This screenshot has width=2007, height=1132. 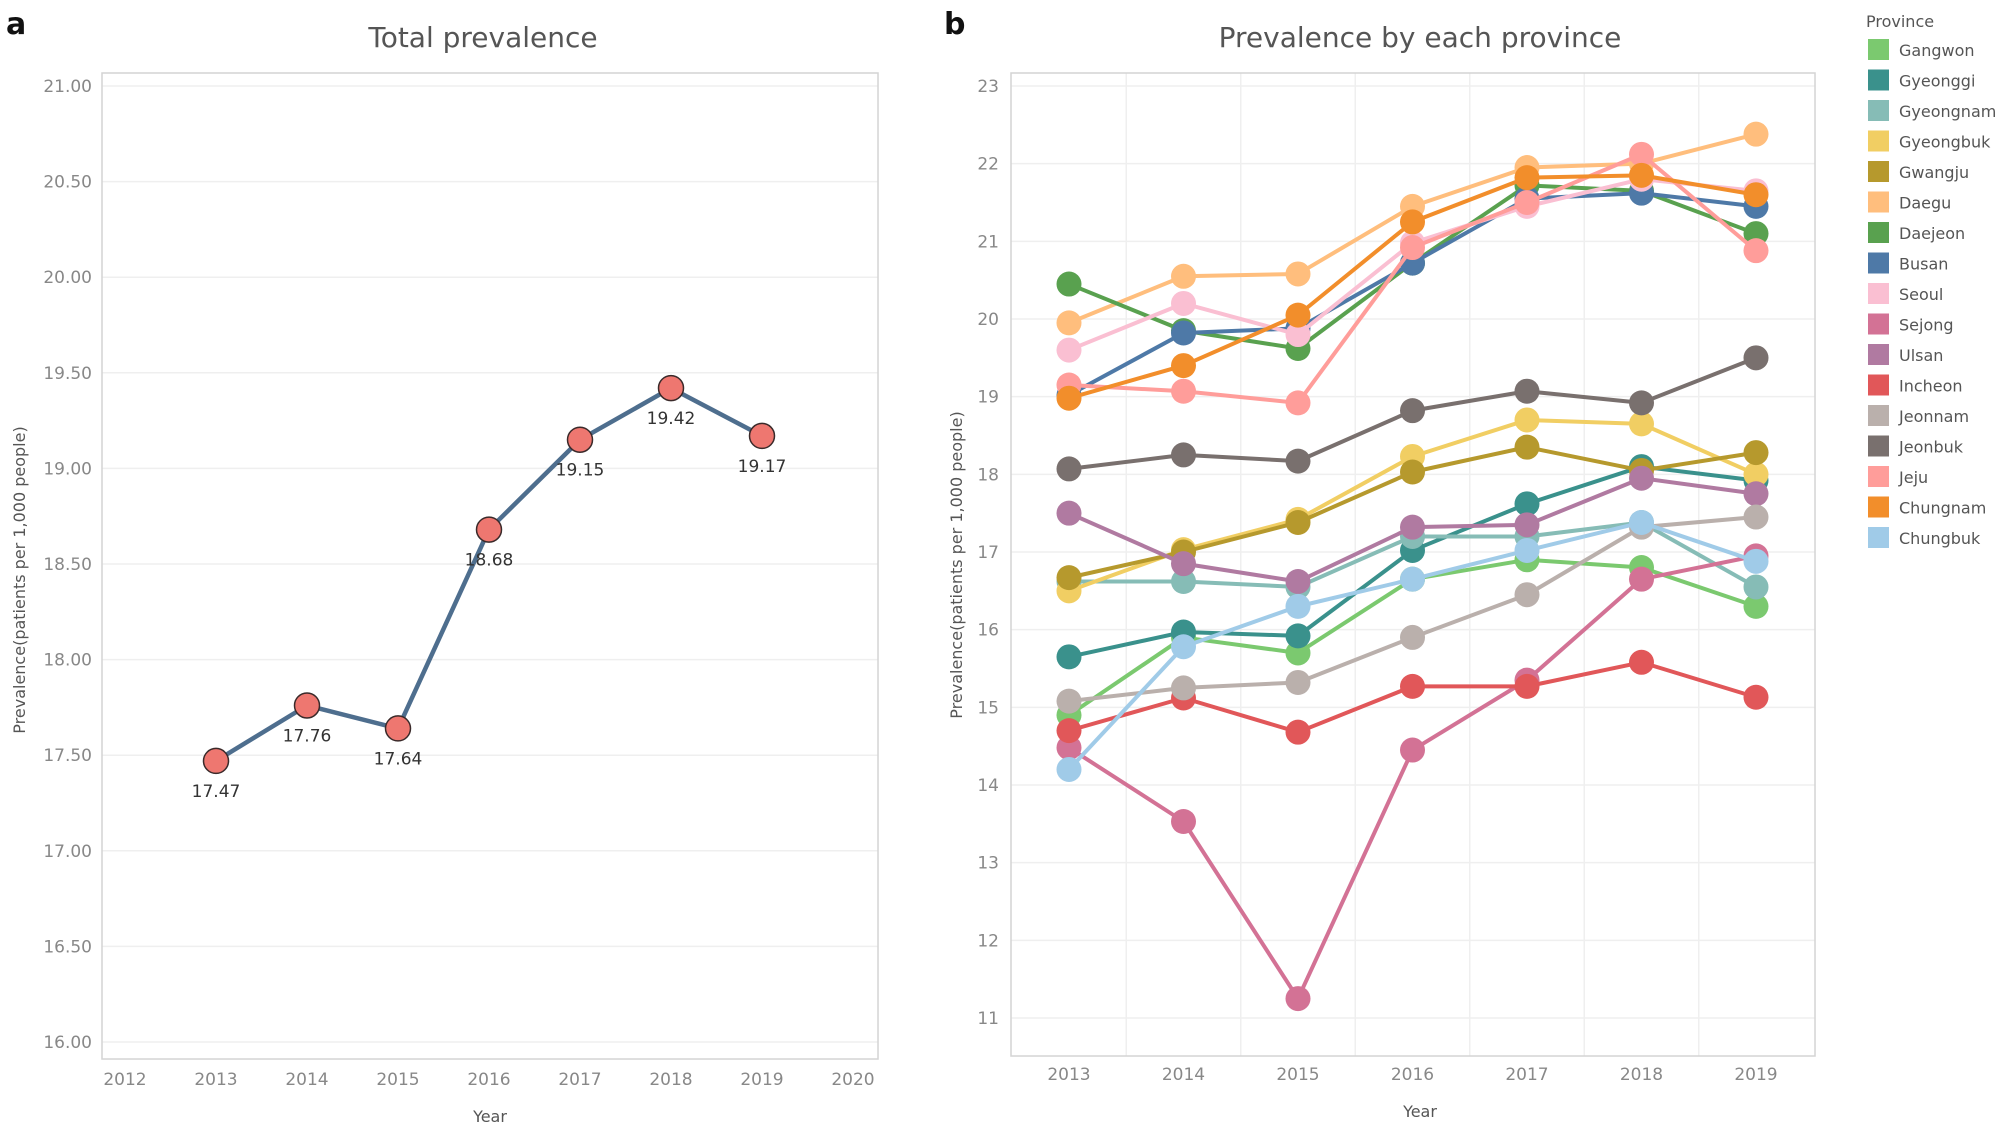 What do you see at coordinates (67, 756) in the screenshot?
I see `y-tick-label: 17.50` at bounding box center [67, 756].